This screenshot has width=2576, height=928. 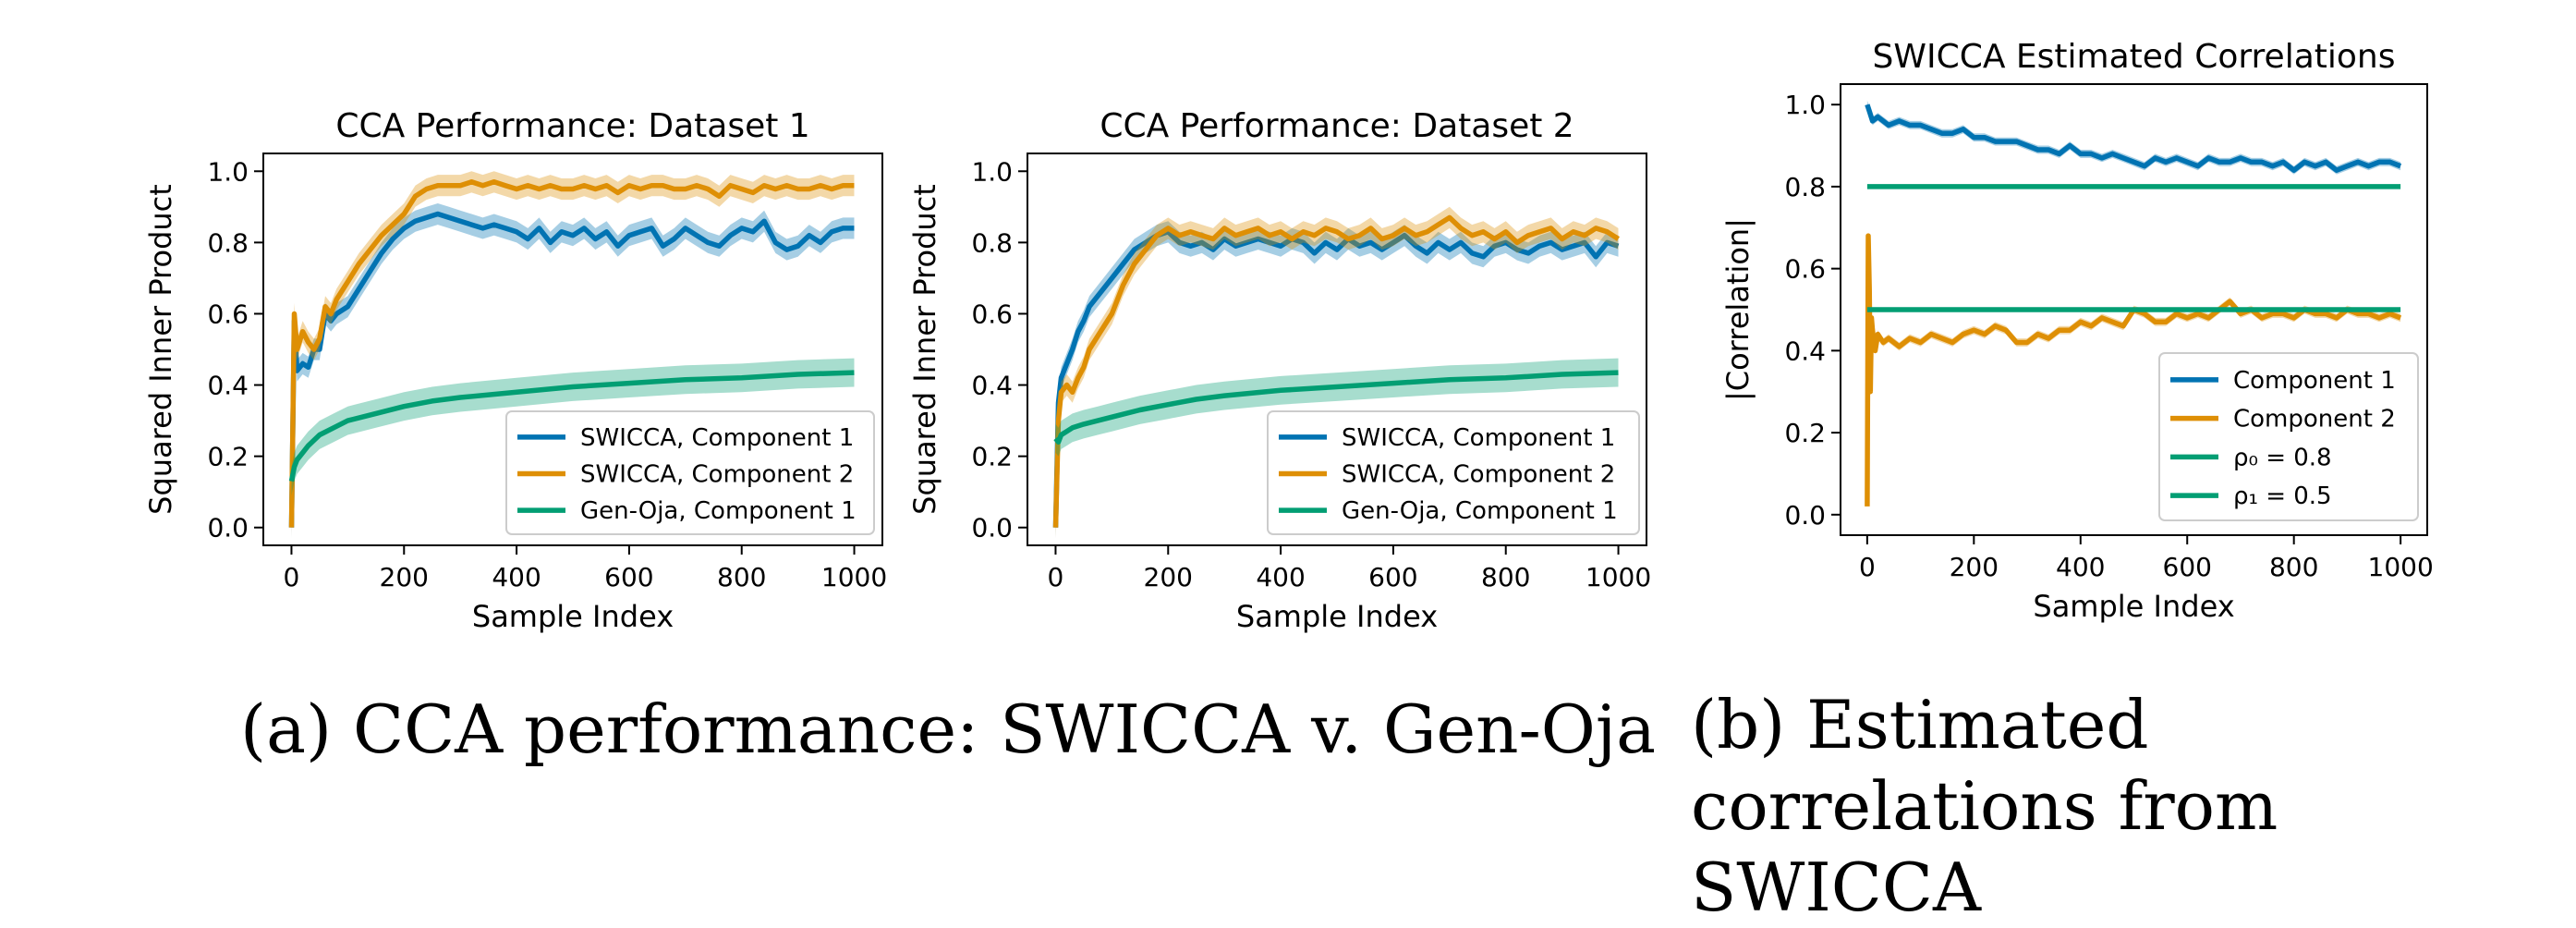 I want to click on caption-b: (b) Estimated correlations from SWICCA, so click(x=1984, y=806).